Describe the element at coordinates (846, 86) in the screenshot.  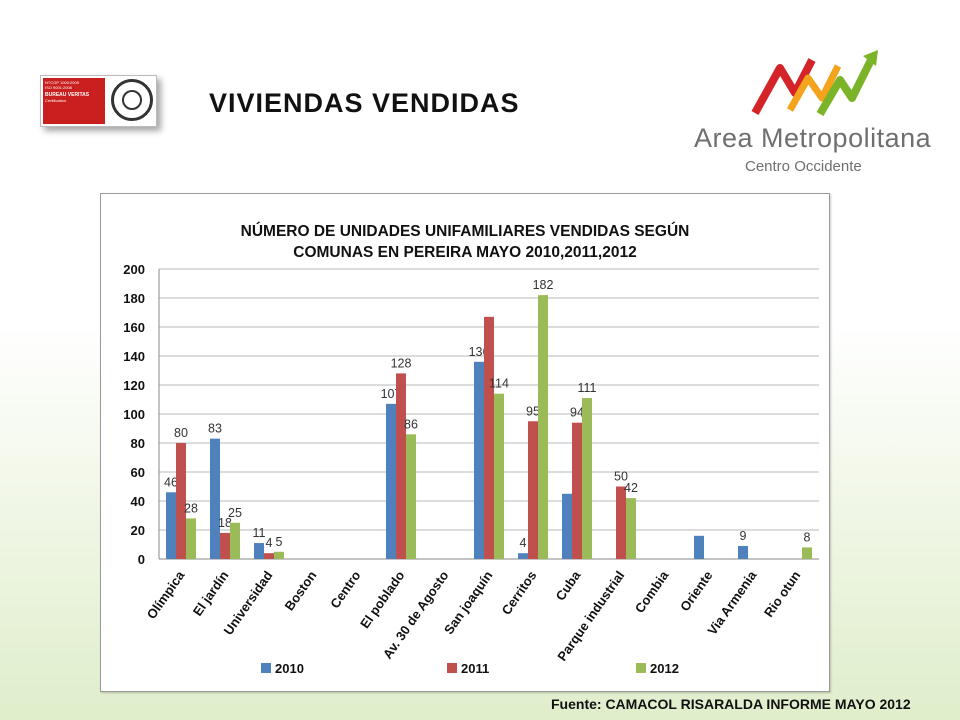
I see `logo-stroke-green` at that location.